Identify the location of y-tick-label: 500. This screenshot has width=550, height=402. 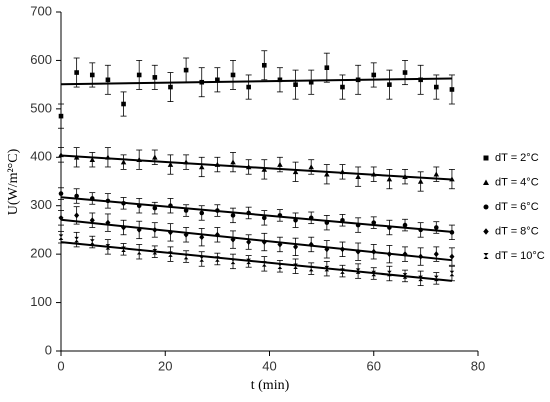
(41, 107).